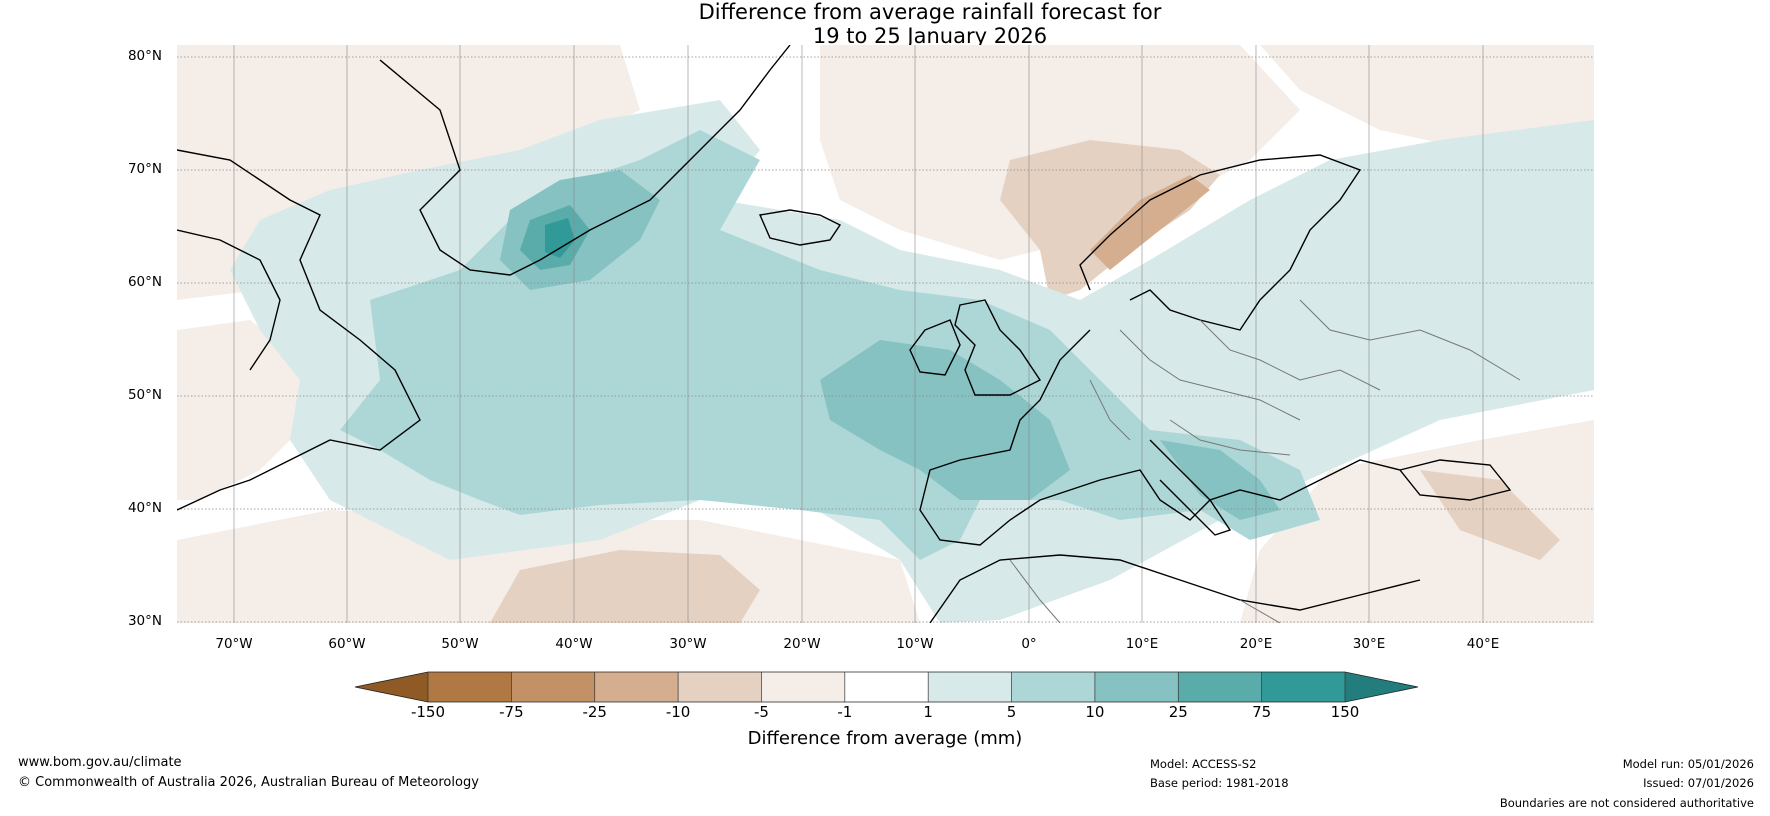  I want to click on wetter-zone-italy, so click(1220, 480).